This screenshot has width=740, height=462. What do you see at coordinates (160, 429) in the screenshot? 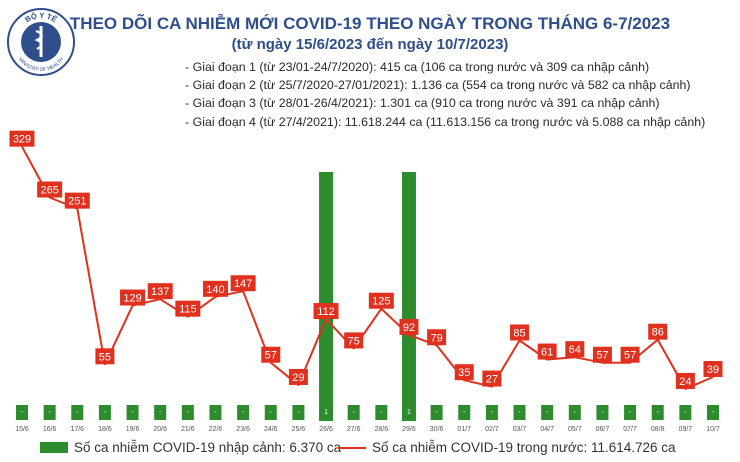
I see `x-tick-label: 20/6` at bounding box center [160, 429].